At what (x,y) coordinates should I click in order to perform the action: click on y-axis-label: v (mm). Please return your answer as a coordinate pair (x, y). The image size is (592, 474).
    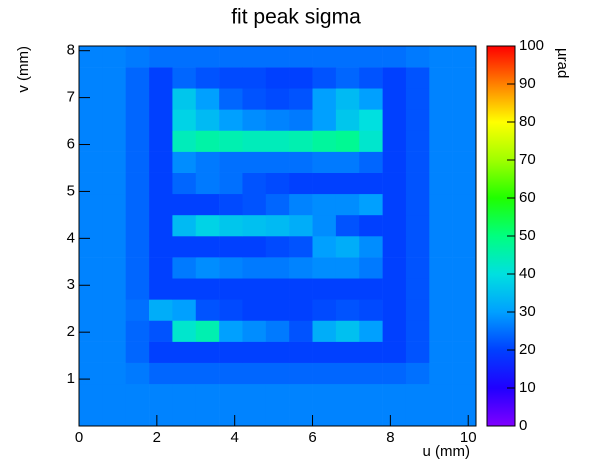
    Looking at the image, I should click on (23, 69).